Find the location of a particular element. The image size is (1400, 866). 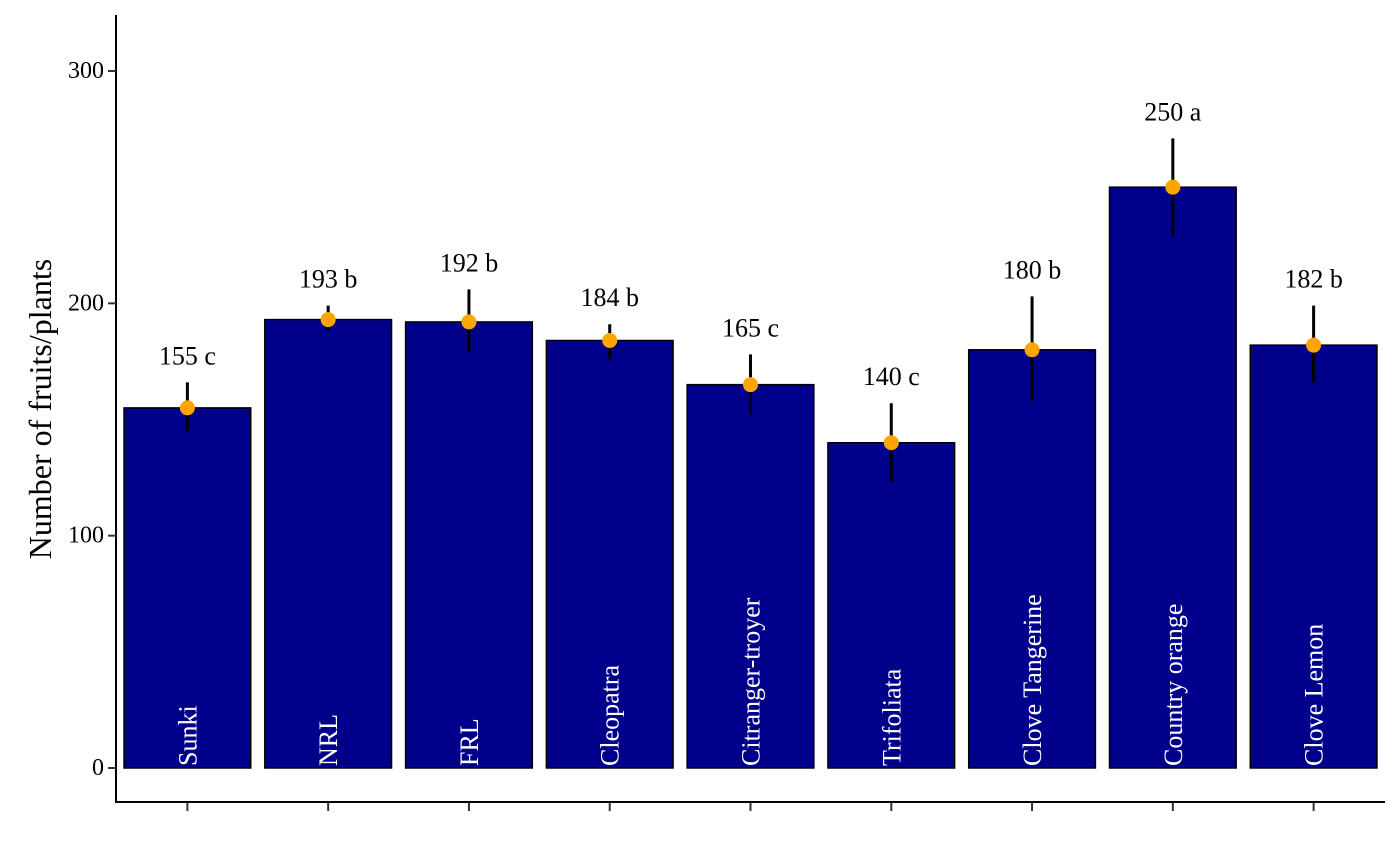

category-label: NRL is located at coordinates (328, 740).